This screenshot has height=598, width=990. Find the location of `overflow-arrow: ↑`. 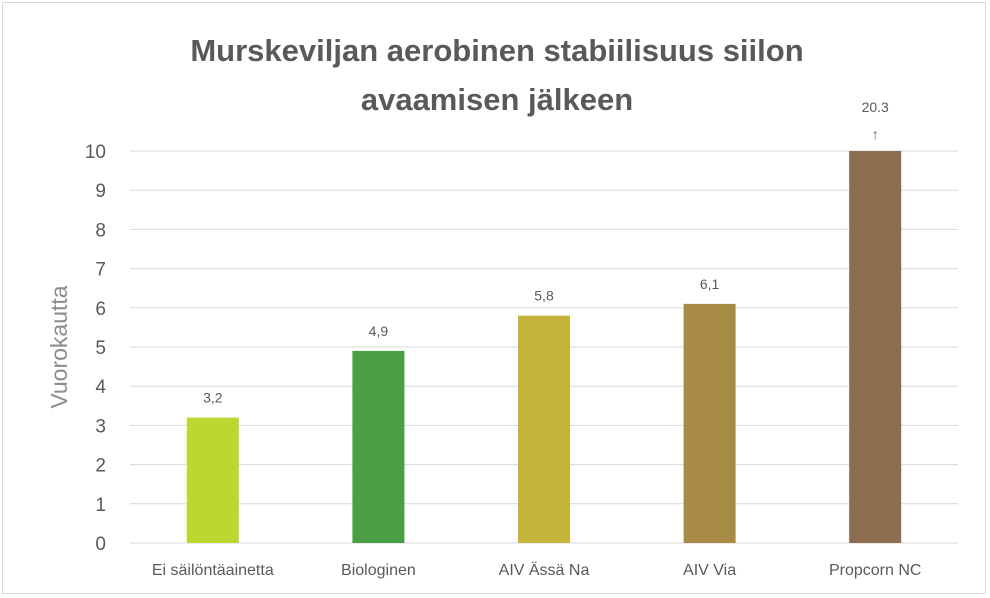

overflow-arrow: ↑ is located at coordinates (875, 134).